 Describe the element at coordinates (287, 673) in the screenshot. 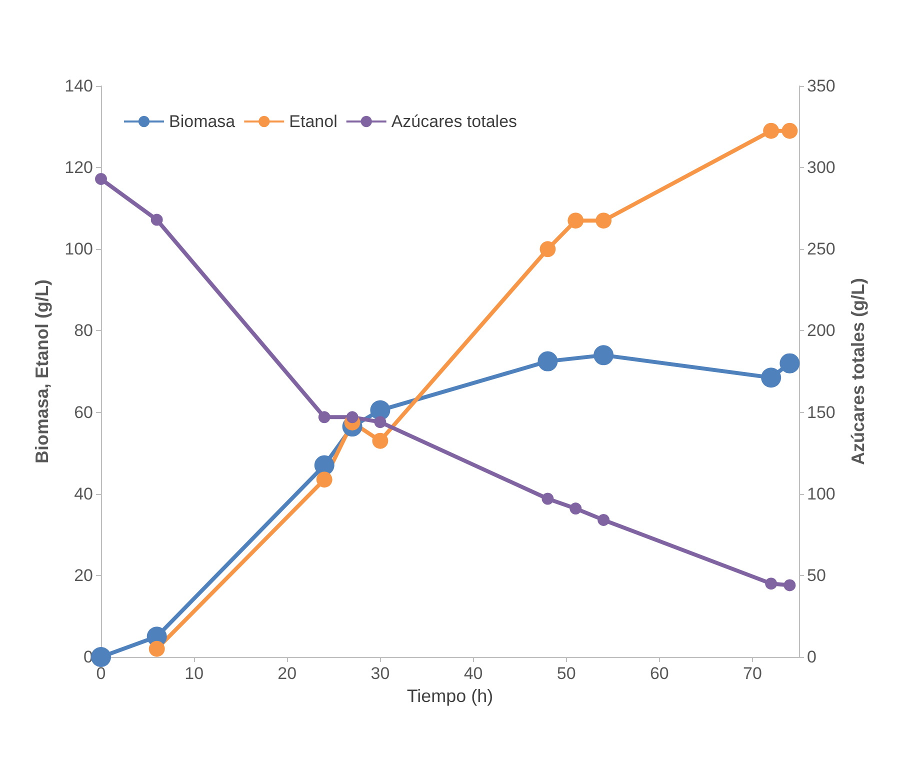

I see `x-tick-label: 20` at that location.